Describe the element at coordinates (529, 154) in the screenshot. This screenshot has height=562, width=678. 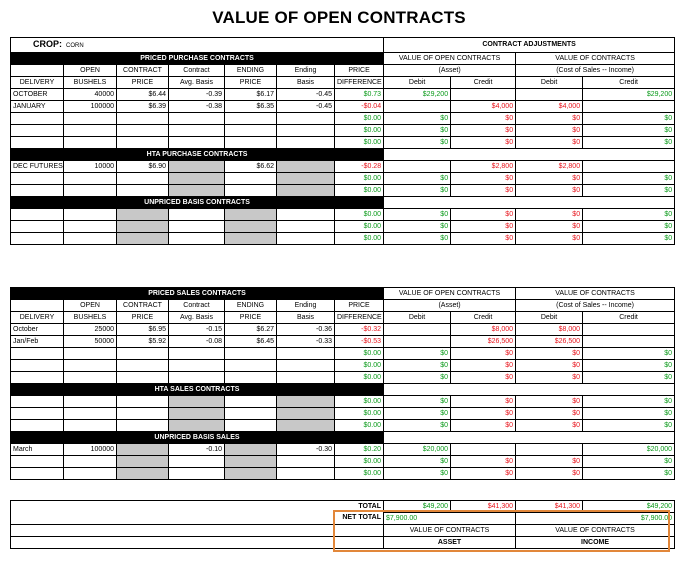
I see `blank-band` at that location.